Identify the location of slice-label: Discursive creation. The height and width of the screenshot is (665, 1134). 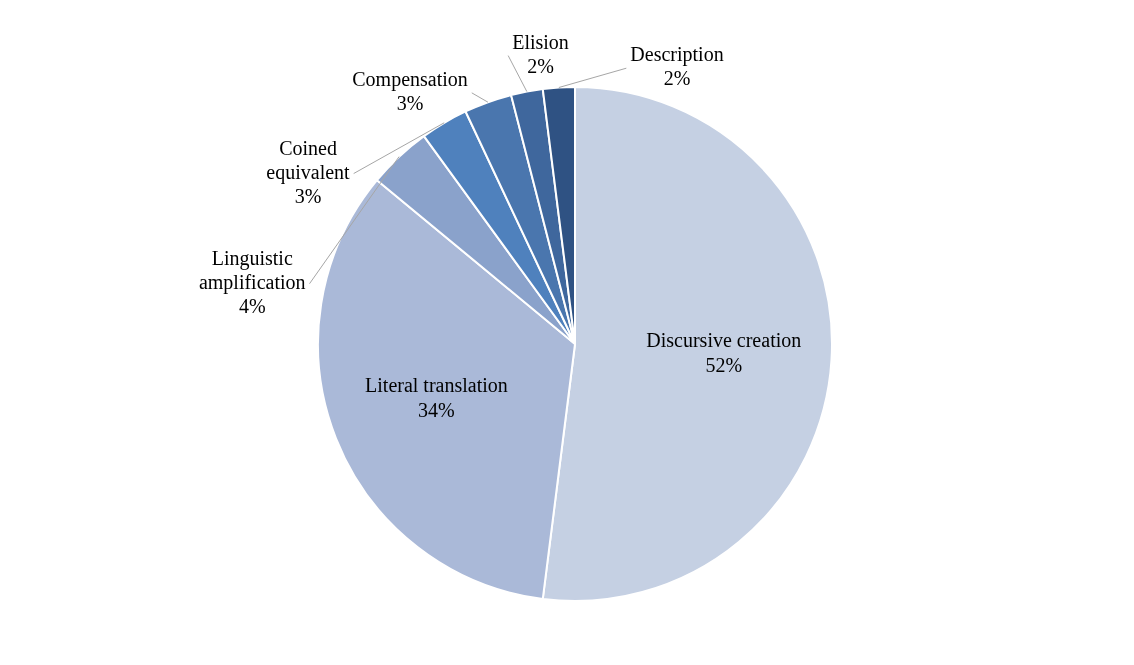
(724, 339).